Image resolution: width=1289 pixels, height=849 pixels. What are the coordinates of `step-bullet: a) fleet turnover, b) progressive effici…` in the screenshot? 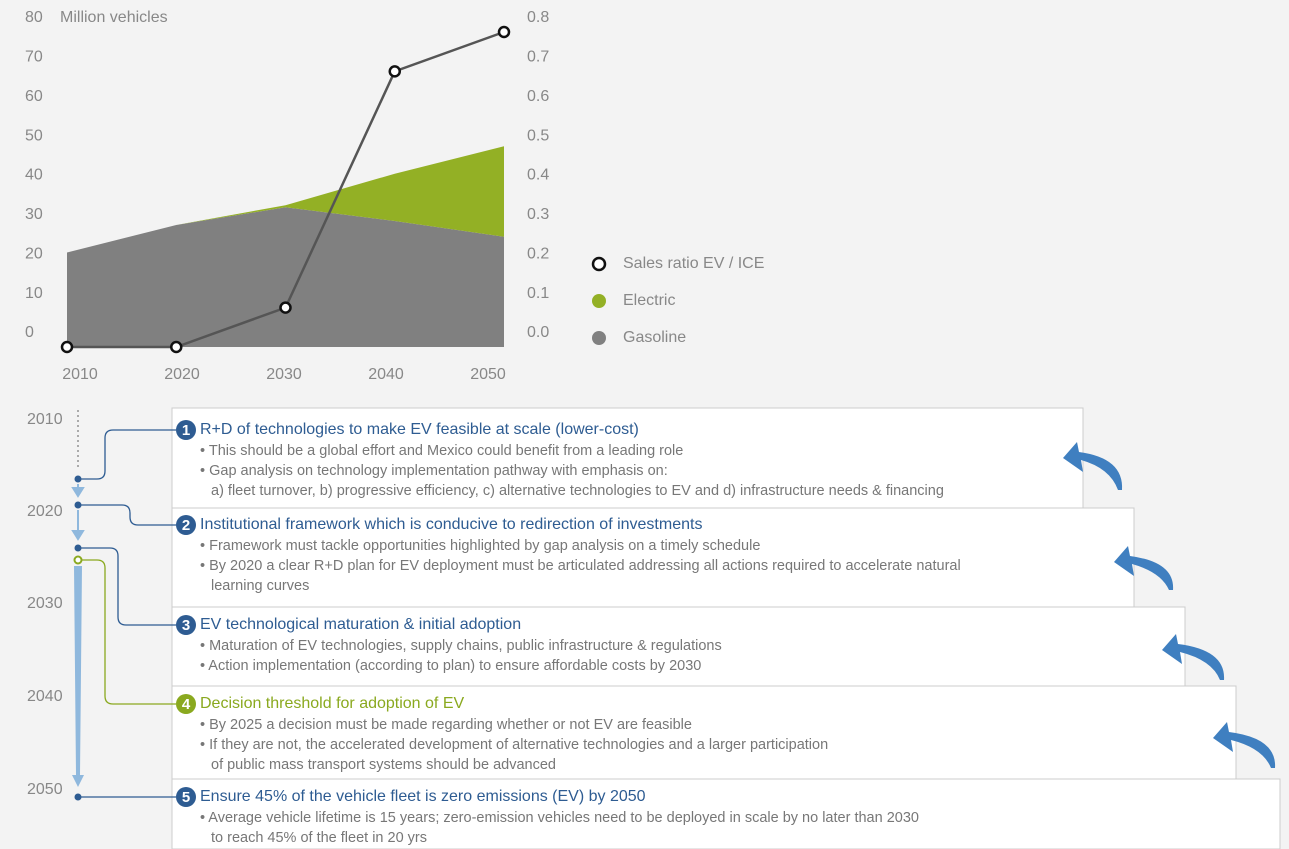 It's located at (577, 491).